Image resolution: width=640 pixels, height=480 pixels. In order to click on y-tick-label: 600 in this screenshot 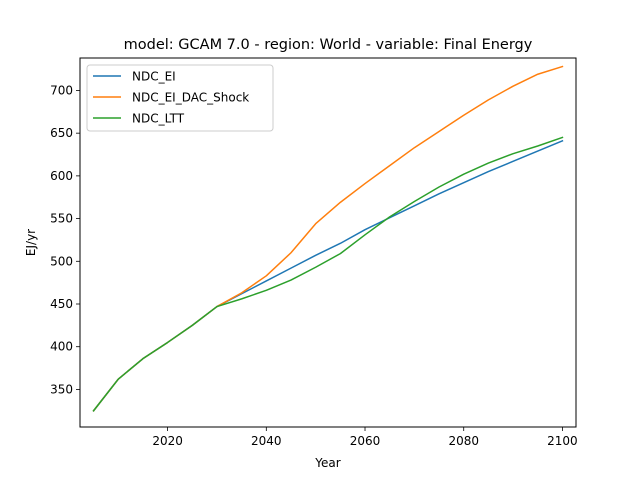, I will do `click(61, 176)`.